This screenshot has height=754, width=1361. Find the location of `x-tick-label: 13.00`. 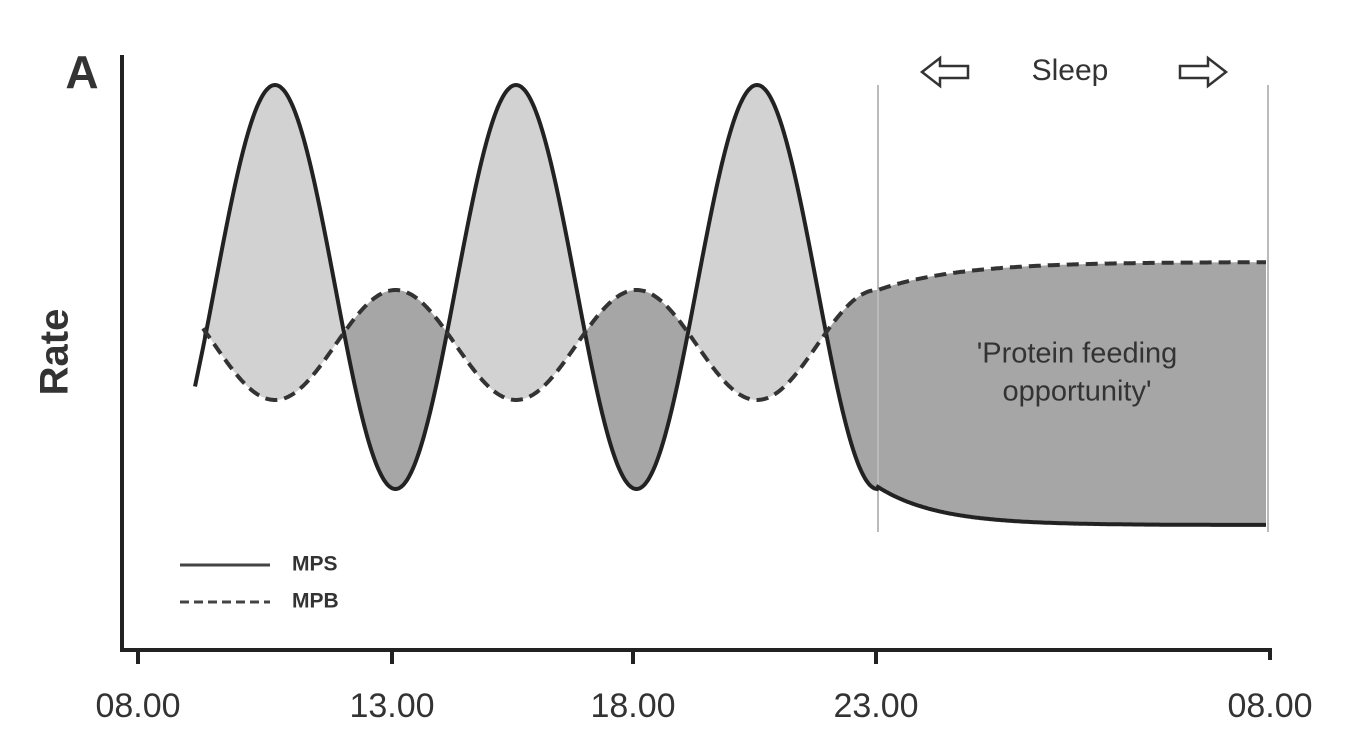

x-tick-label: 13.00 is located at coordinates (391, 706).